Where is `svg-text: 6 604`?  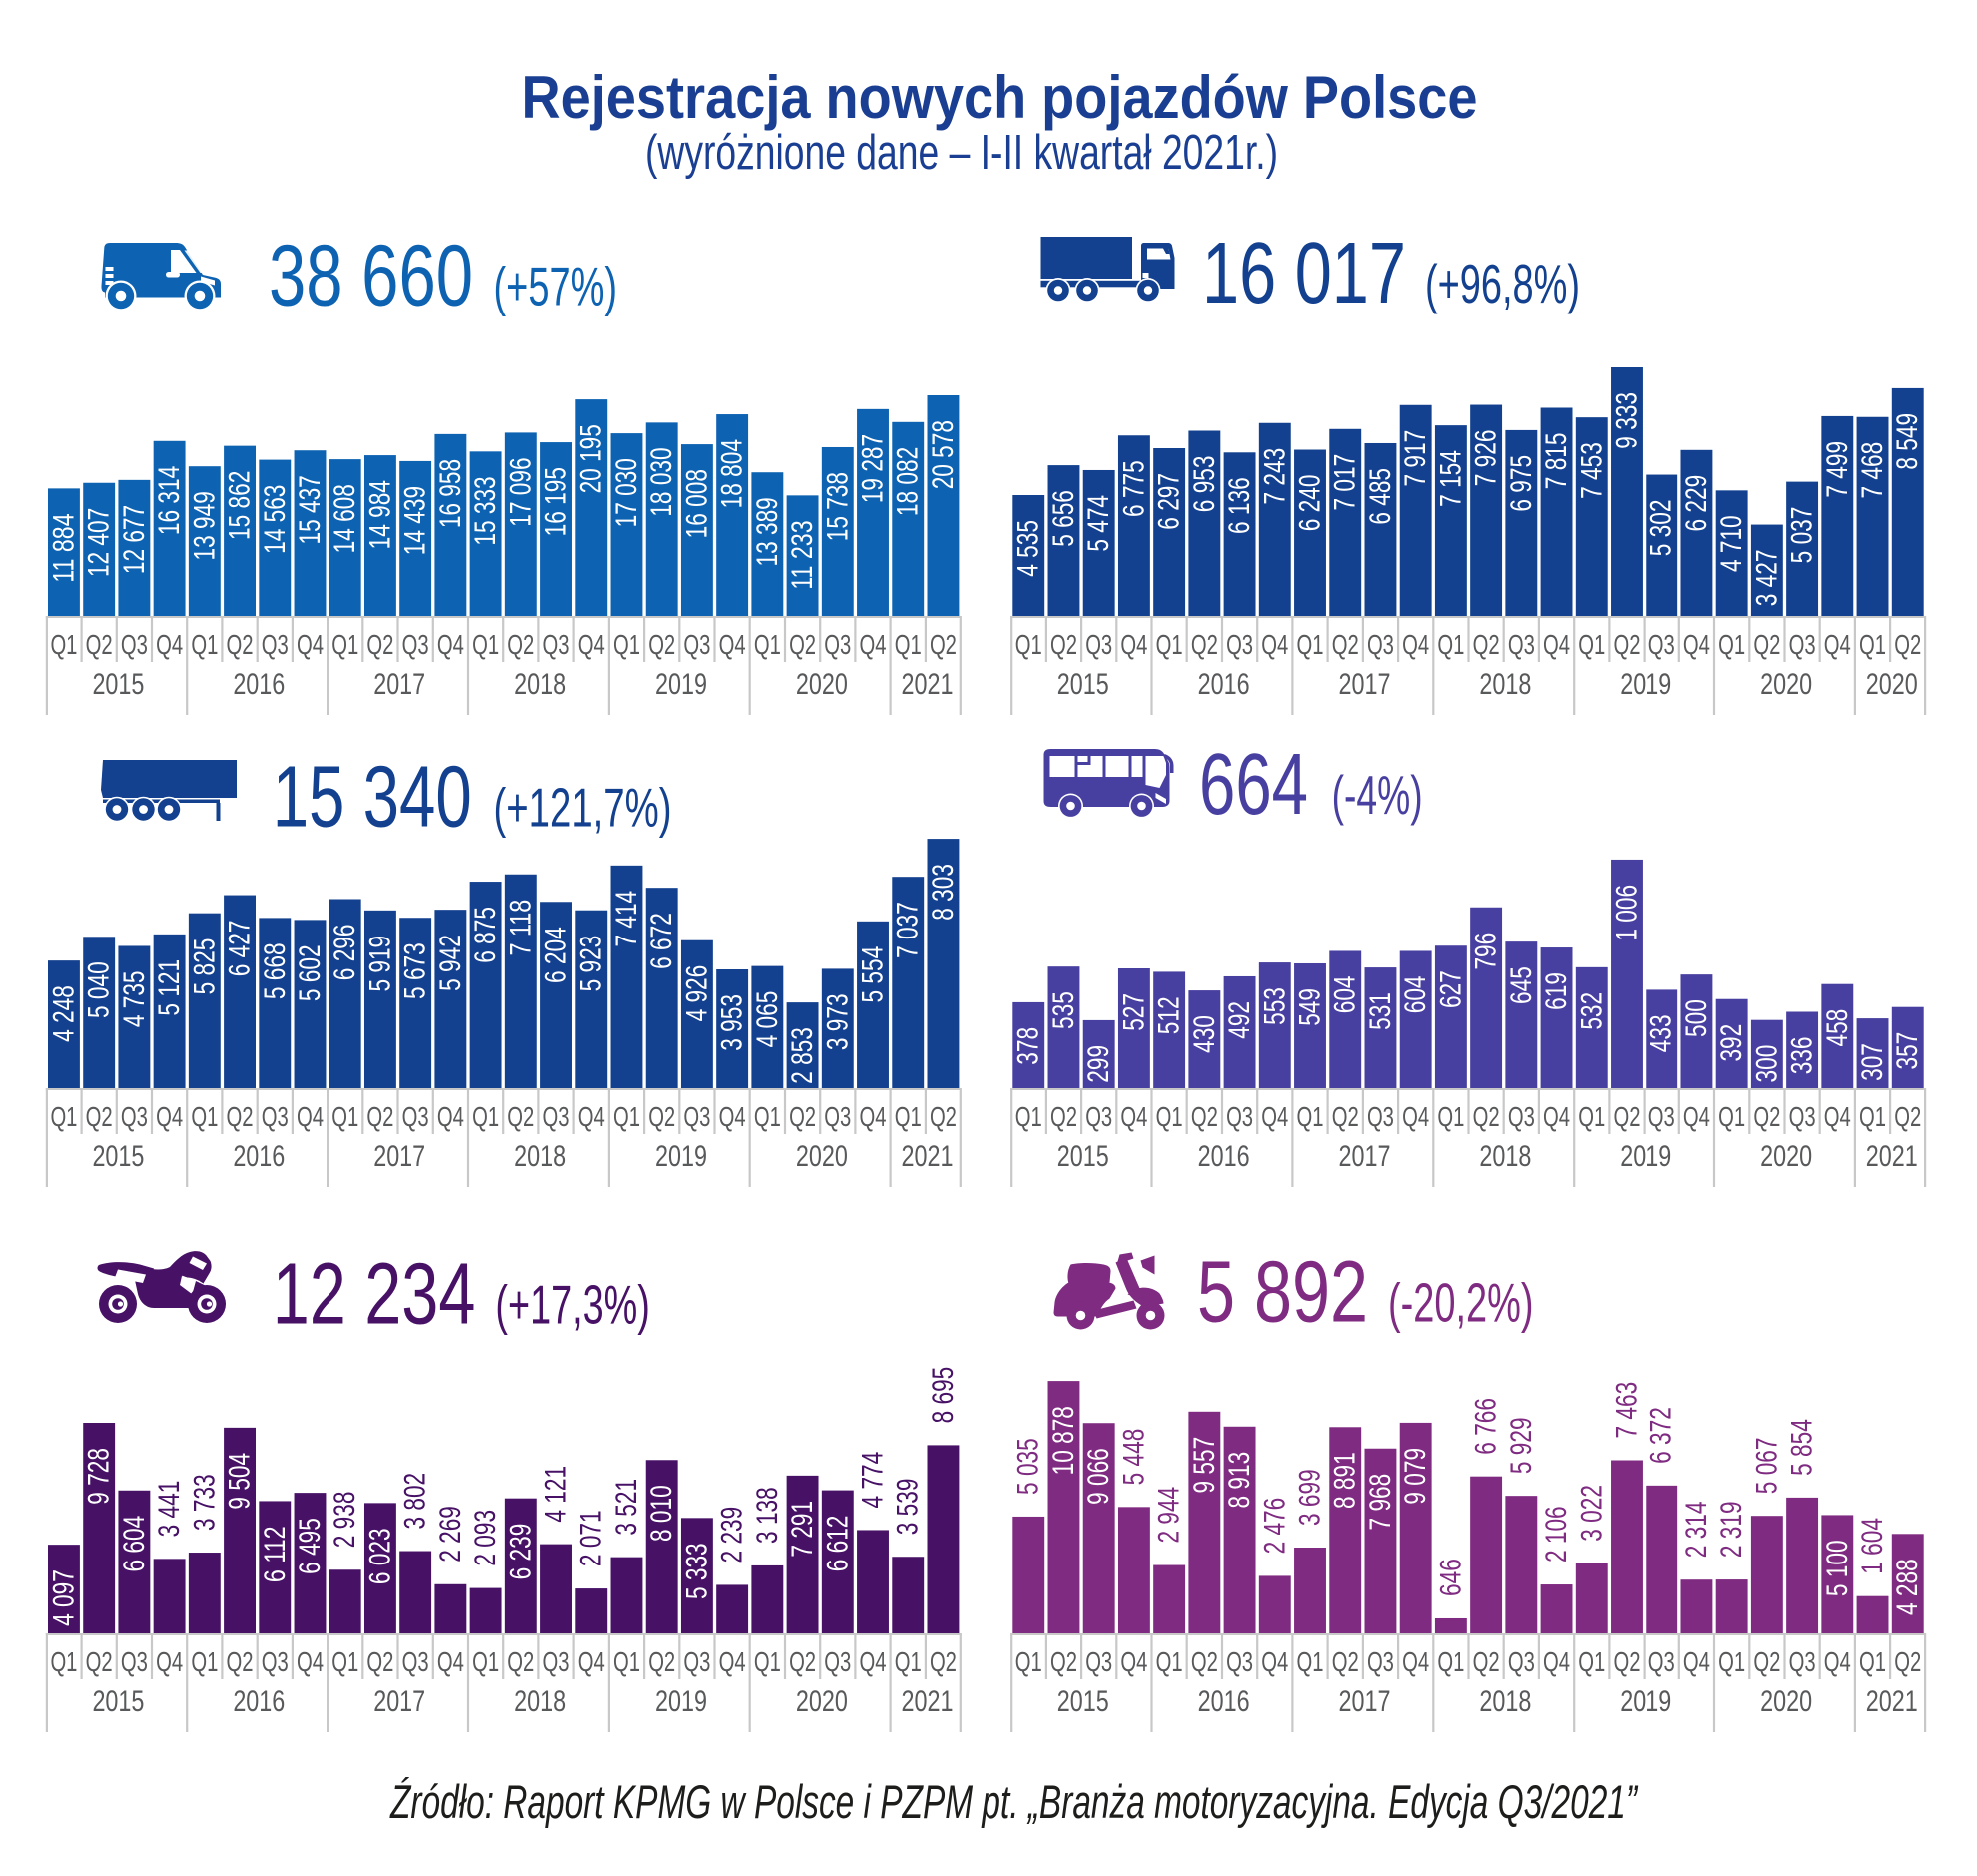
svg-text: 6 604 is located at coordinates (135, 1544).